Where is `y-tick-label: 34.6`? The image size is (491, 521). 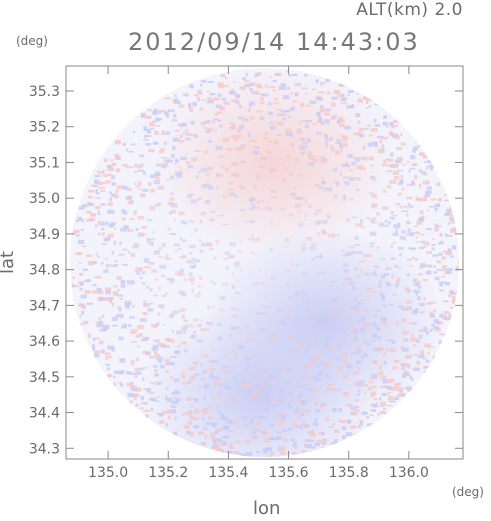
y-tick-label: 34.6 is located at coordinates (44, 342).